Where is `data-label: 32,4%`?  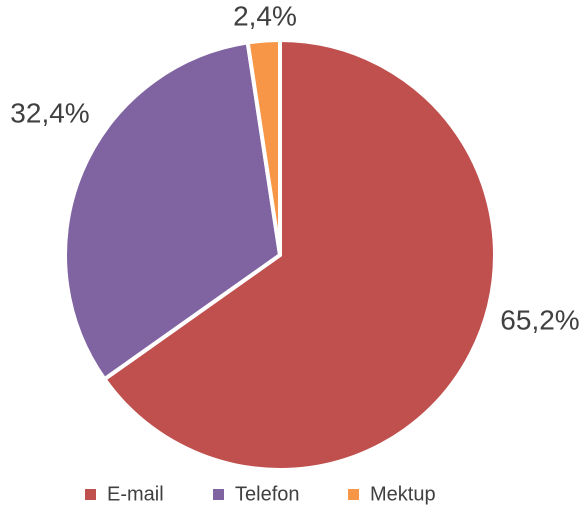
data-label: 32,4% is located at coordinates (49, 112).